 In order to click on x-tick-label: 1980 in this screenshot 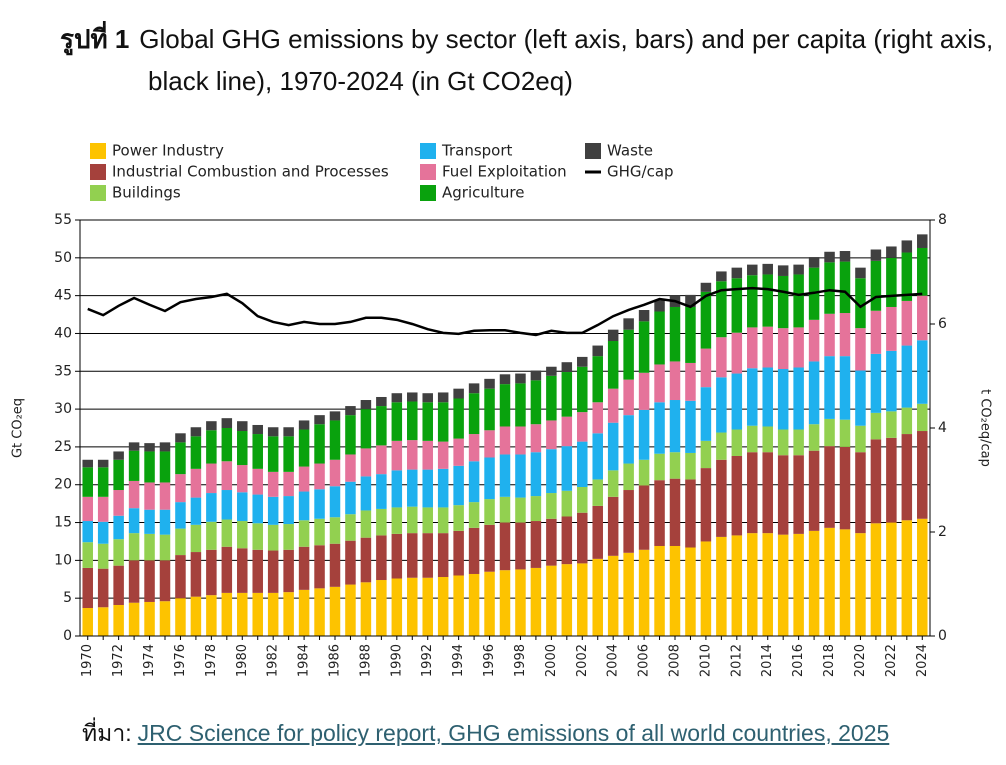, I will do `click(242, 660)`.